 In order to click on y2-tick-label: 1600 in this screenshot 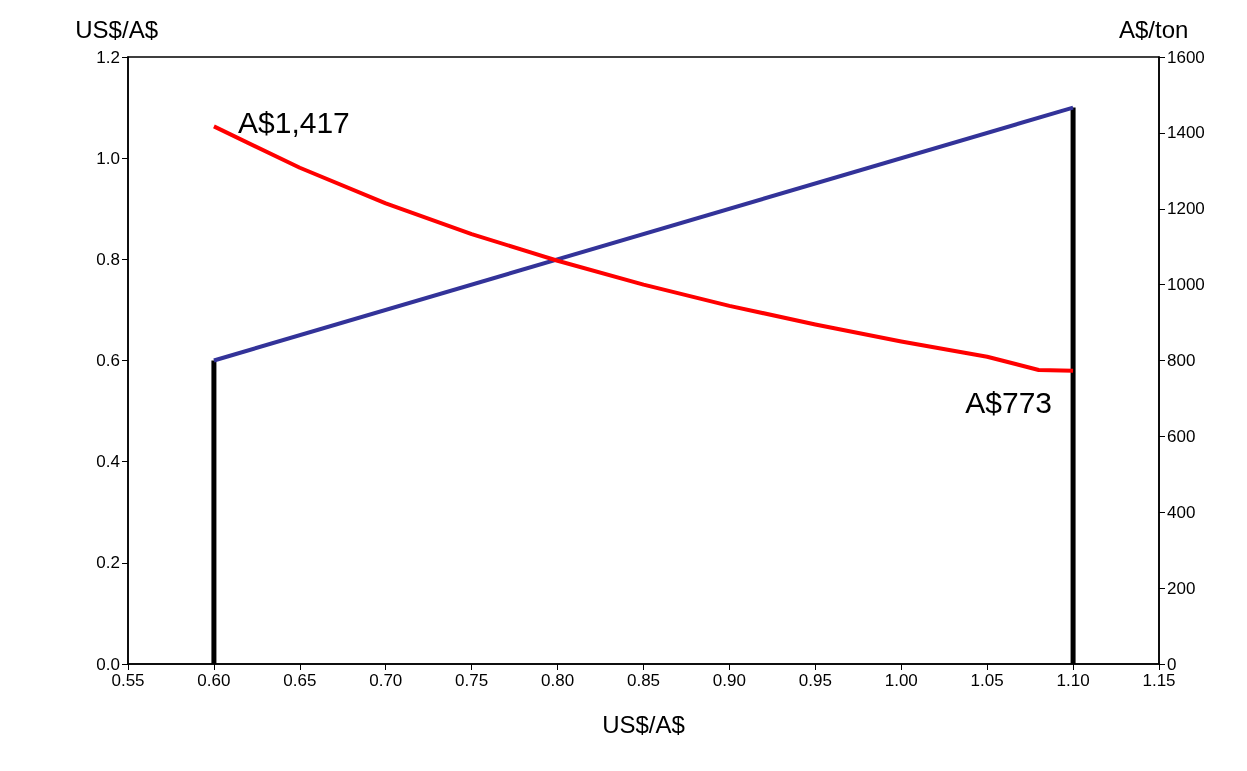, I will do `click(1186, 57)`.